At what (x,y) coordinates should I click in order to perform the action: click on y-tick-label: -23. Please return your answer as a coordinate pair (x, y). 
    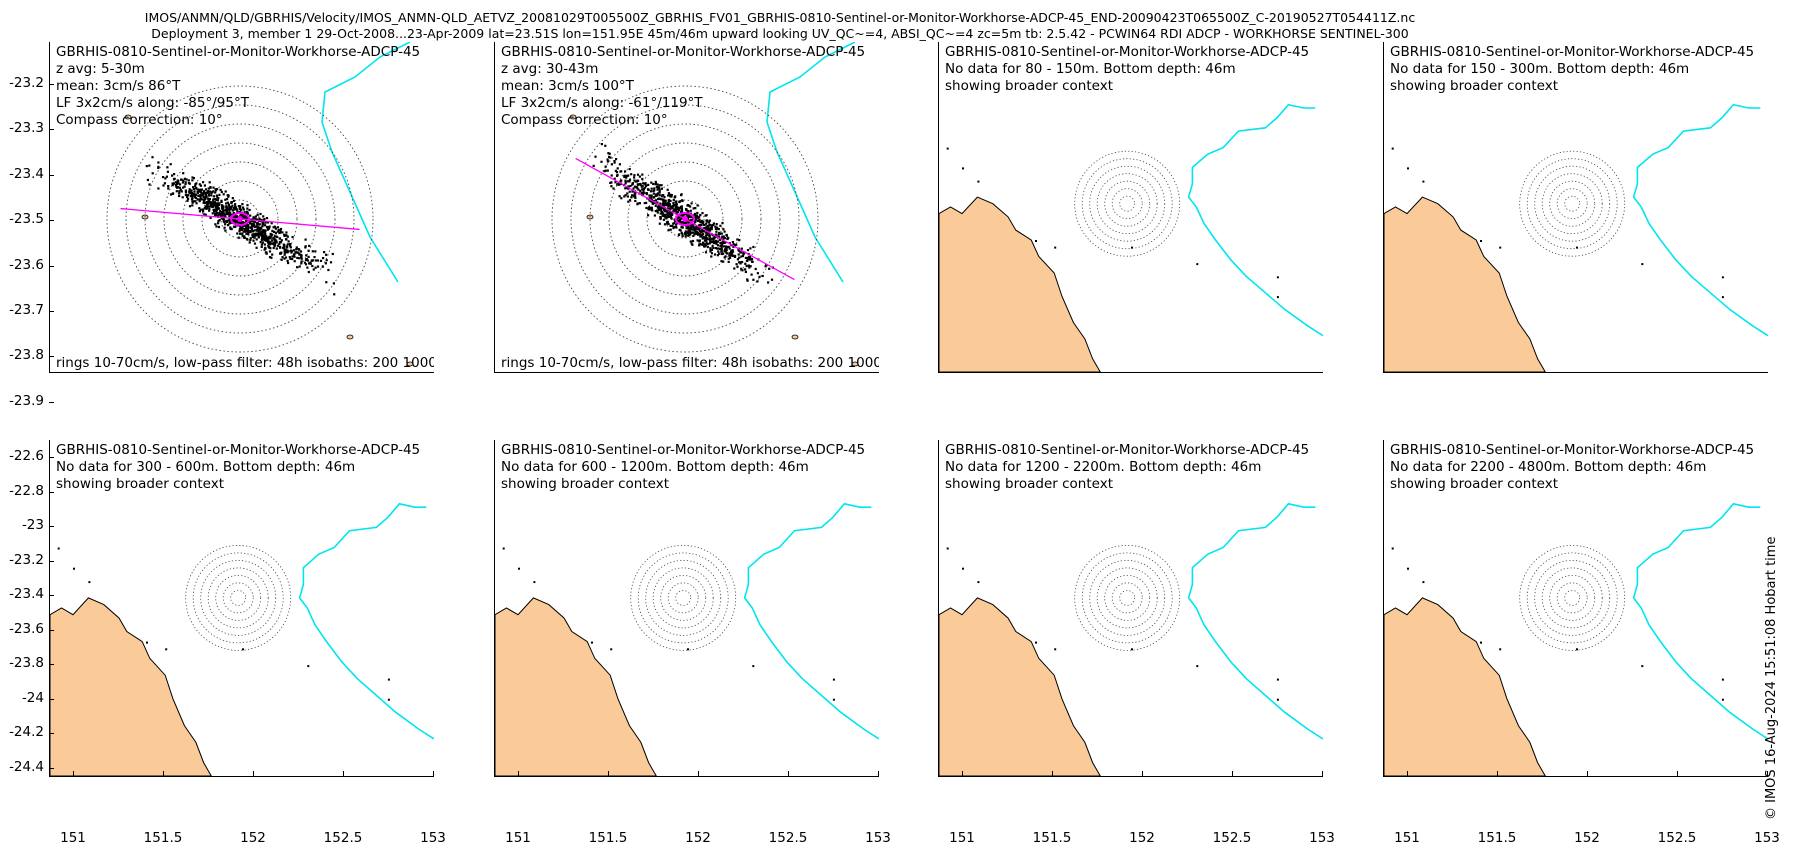
    Looking at the image, I should click on (32, 525).